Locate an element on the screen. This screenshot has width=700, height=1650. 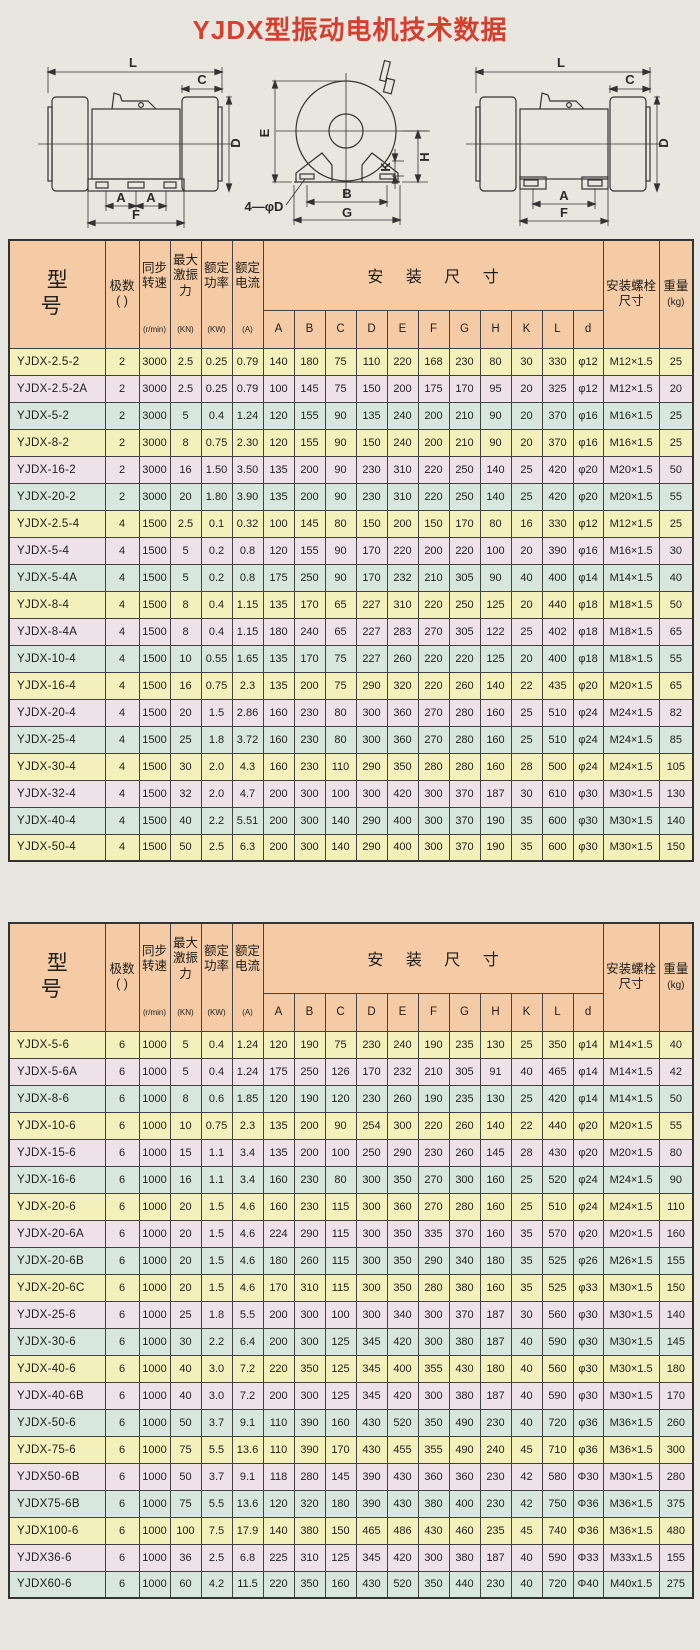
poles-cell: 6 is located at coordinates (122, 1422).